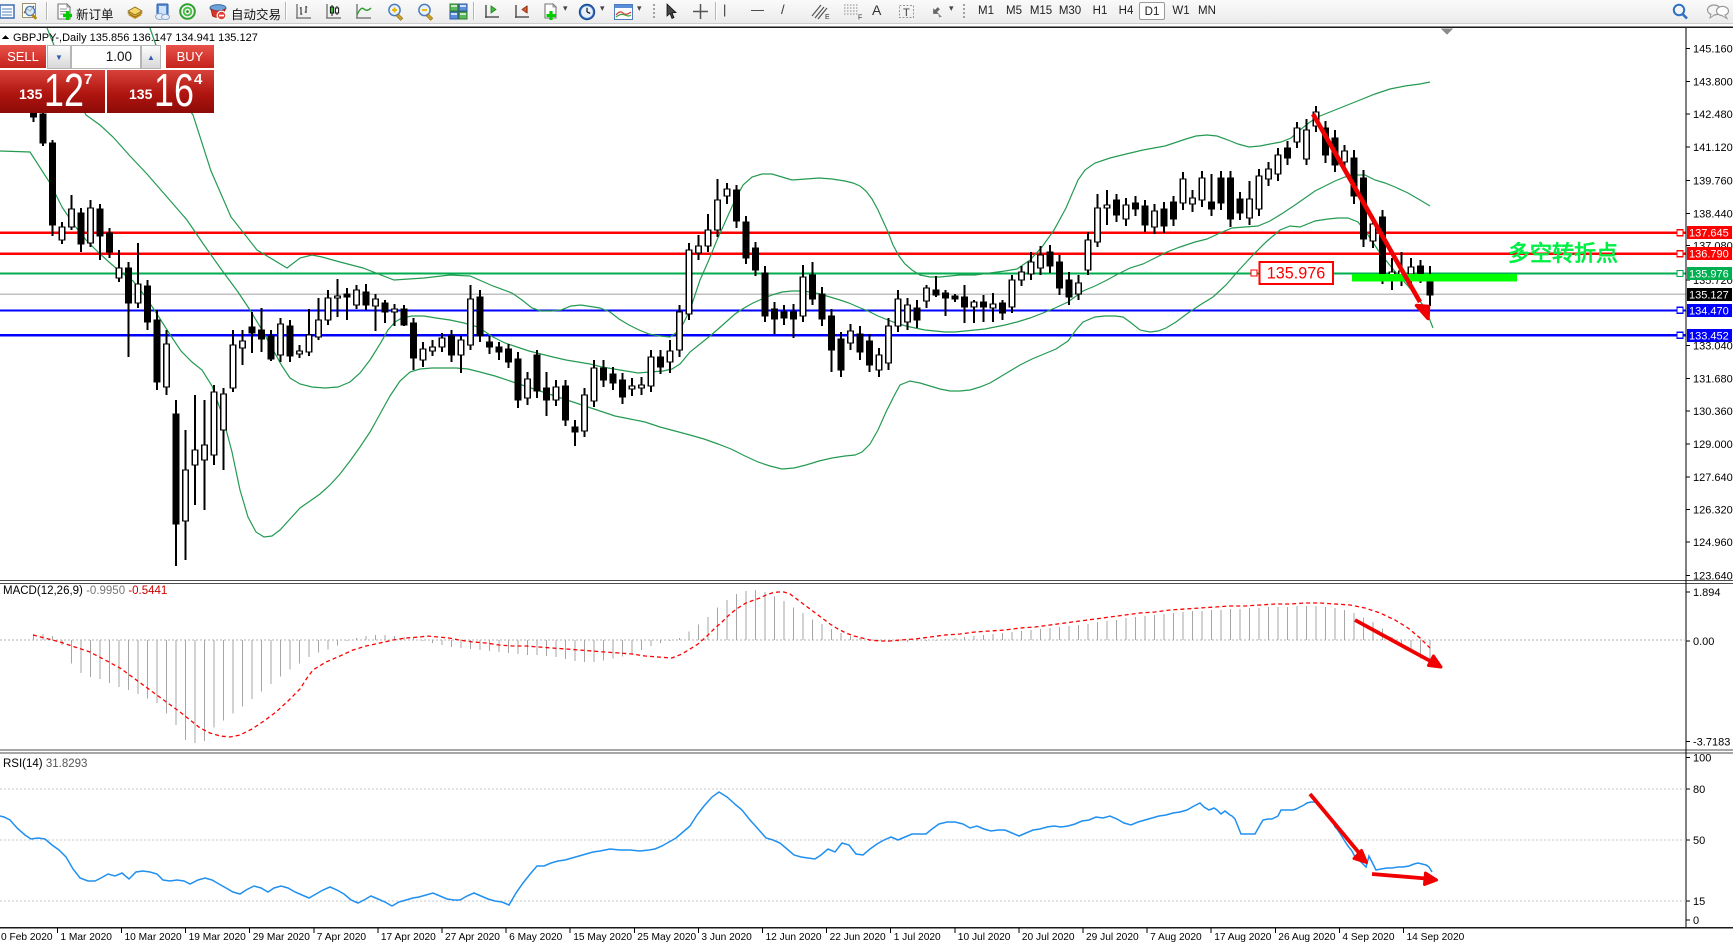 This screenshot has height=946, width=1733. Describe the element at coordinates (858, 937) in the screenshot. I see `svg-text: 22 Jun 2020` at that location.